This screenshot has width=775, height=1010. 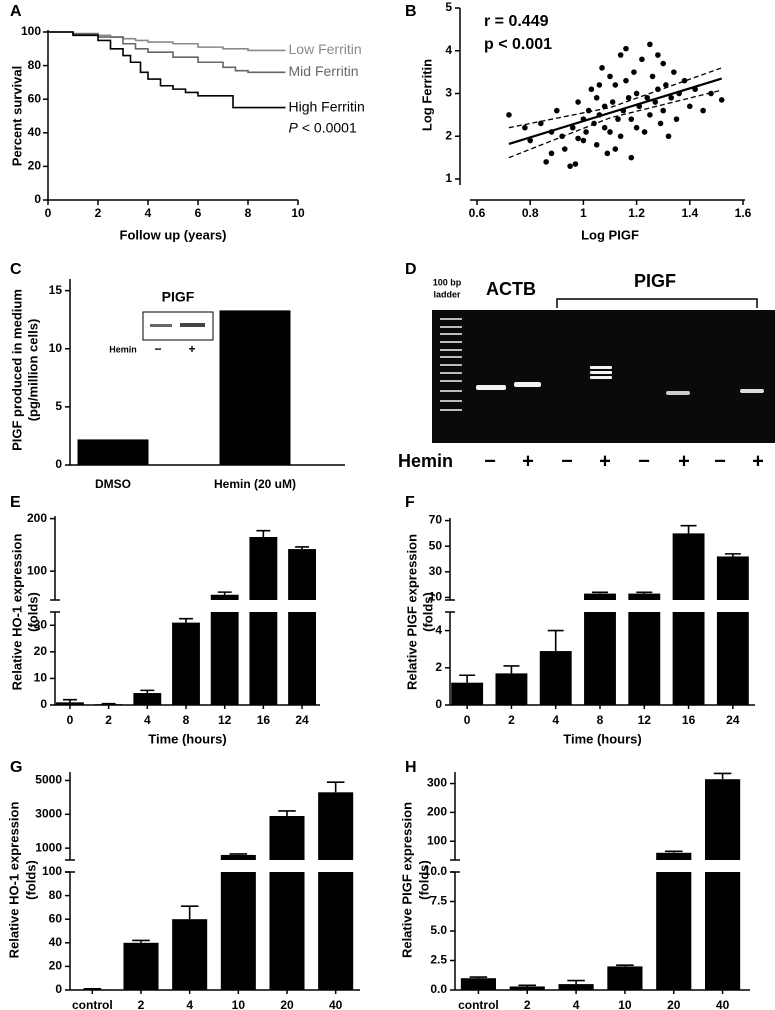 I want to click on y-tick-label: 10.0, so click(x=436, y=871).